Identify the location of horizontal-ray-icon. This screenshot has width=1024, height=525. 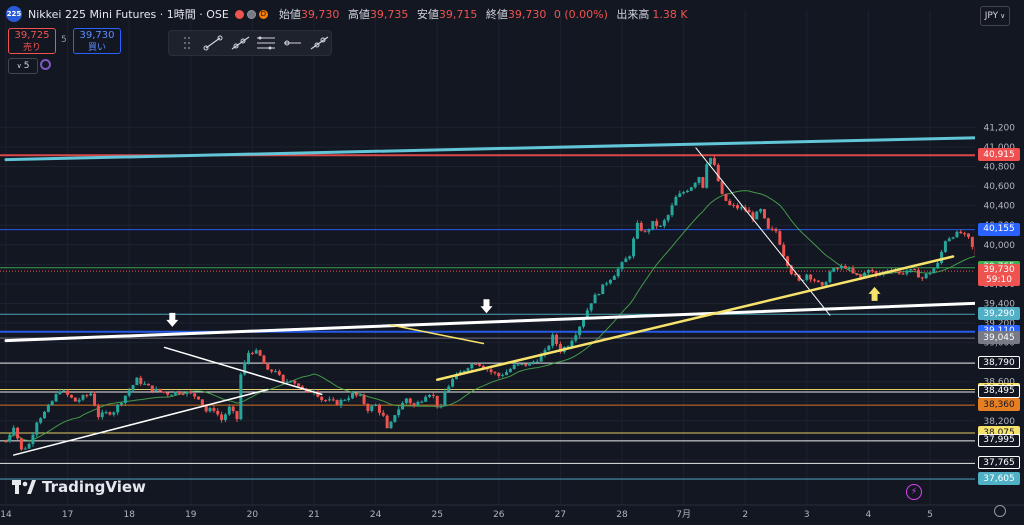
(292, 43).